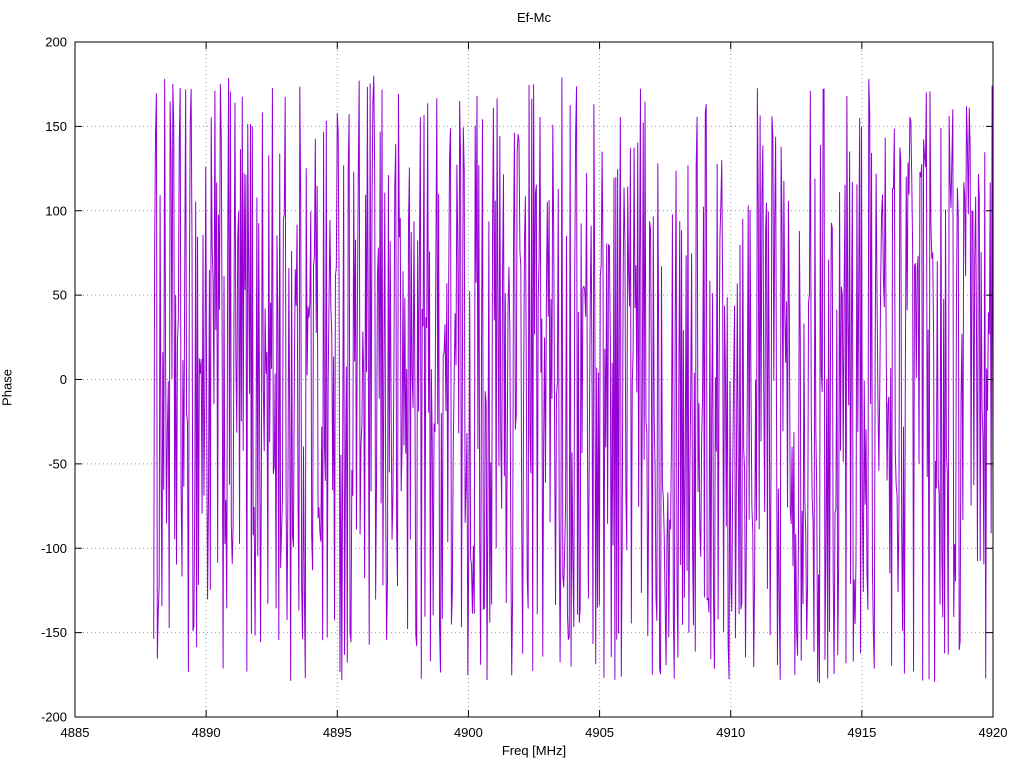 The width and height of the screenshot is (1024, 768). What do you see at coordinates (534, 17) in the screenshot?
I see `chart-title: Ef-Mc` at bounding box center [534, 17].